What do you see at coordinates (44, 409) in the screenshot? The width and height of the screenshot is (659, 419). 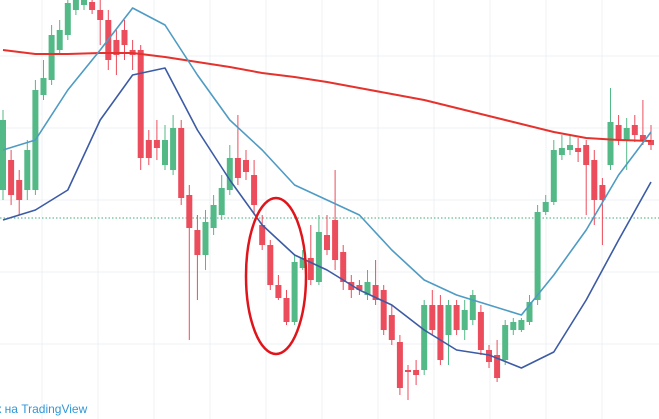 I see `watermark: к на TradingView` at bounding box center [44, 409].